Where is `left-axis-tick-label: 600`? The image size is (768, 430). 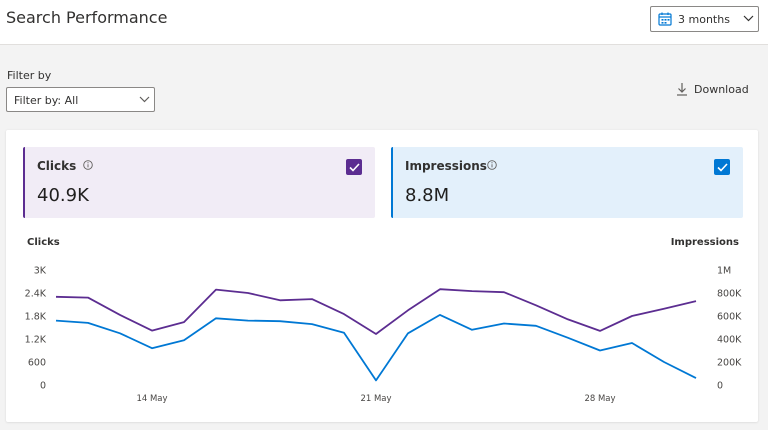
left-axis-tick-label: 600 is located at coordinates (37, 363).